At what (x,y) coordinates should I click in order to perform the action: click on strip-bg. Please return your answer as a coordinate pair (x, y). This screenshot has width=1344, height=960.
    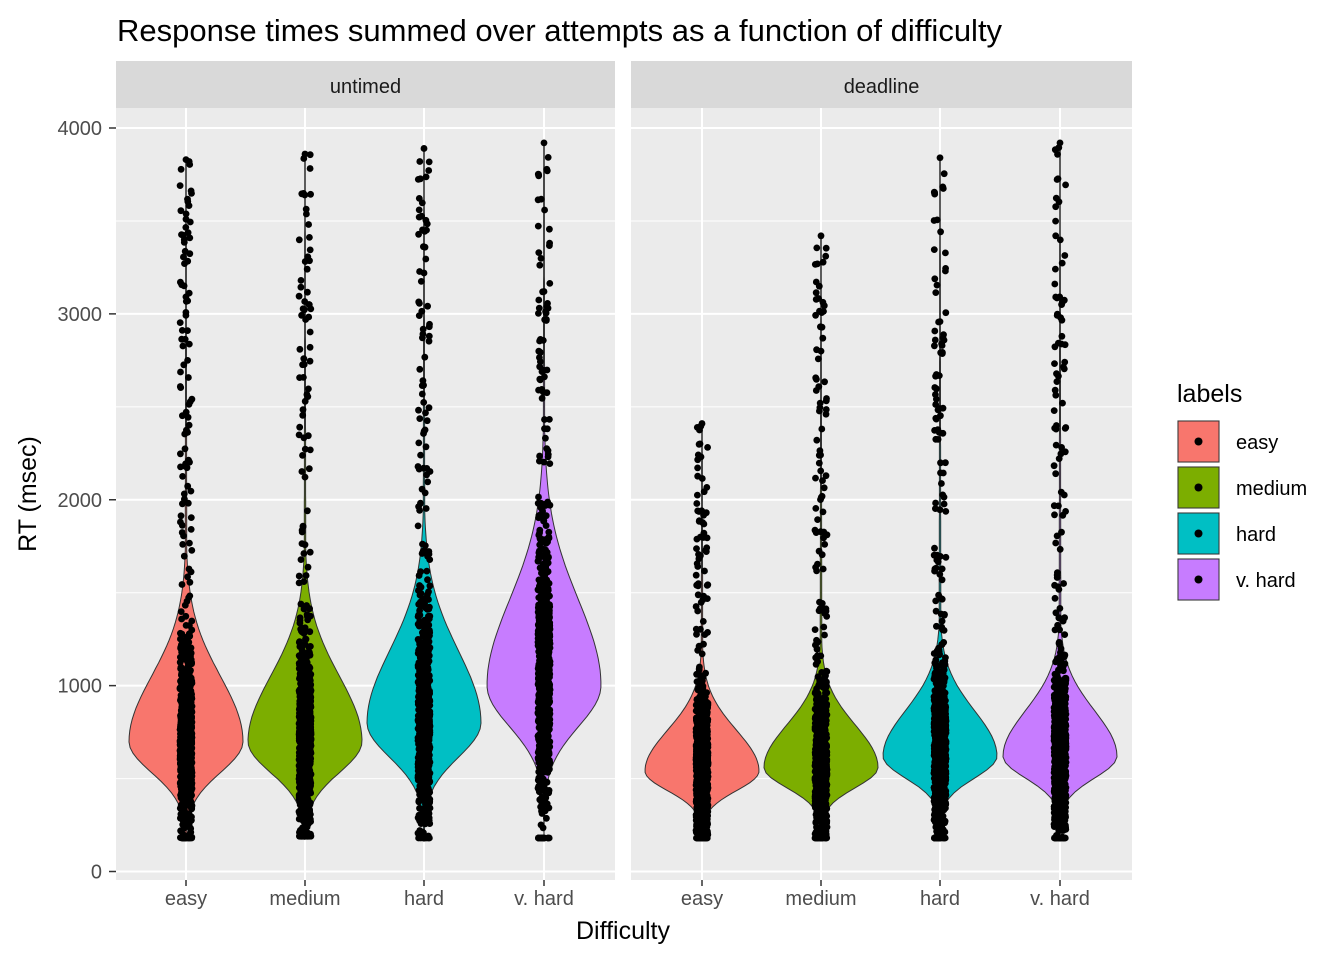
    Looking at the image, I should click on (365, 84).